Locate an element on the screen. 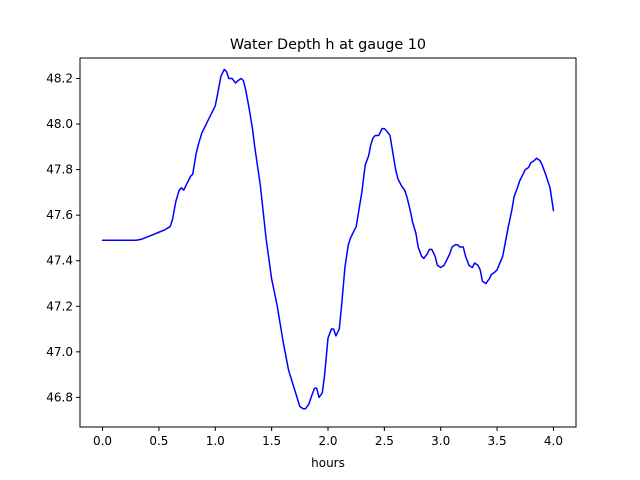  x-tick-label: 1.5 is located at coordinates (271, 441).